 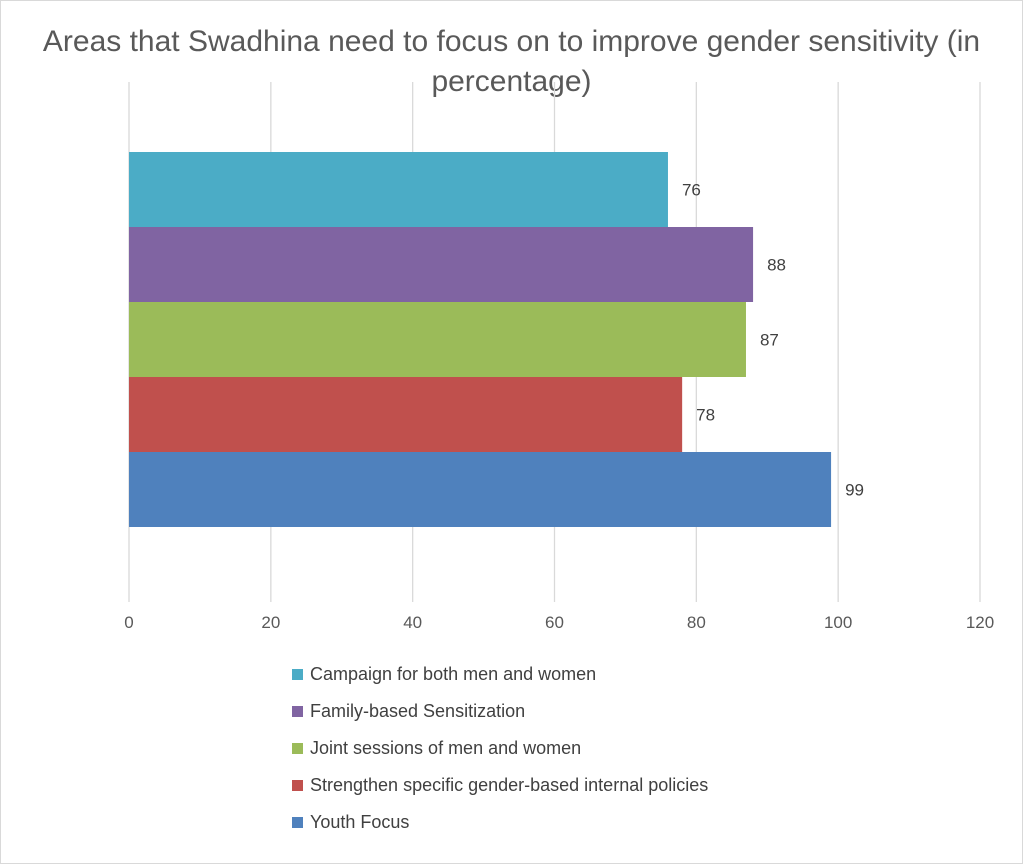 I want to click on legend-item: Family-based Sensitization, so click(x=500, y=711).